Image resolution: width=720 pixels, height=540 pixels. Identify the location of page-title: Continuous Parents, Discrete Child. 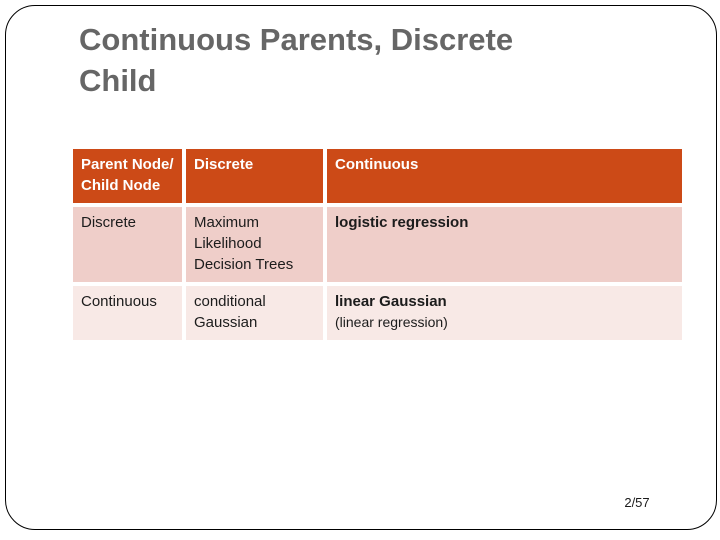
(369, 60).